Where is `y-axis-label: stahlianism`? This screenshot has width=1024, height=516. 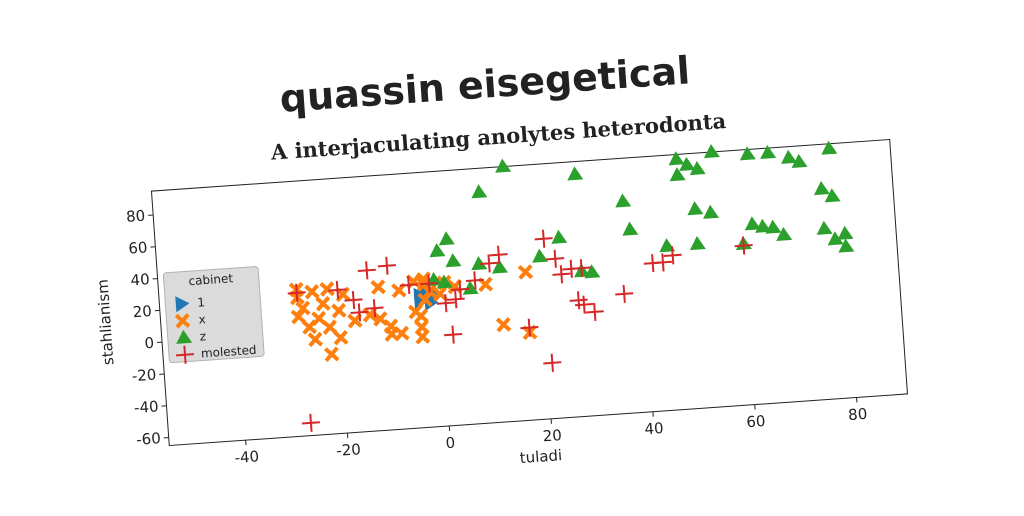
y-axis-label: stahlianism is located at coordinates (106, 322).